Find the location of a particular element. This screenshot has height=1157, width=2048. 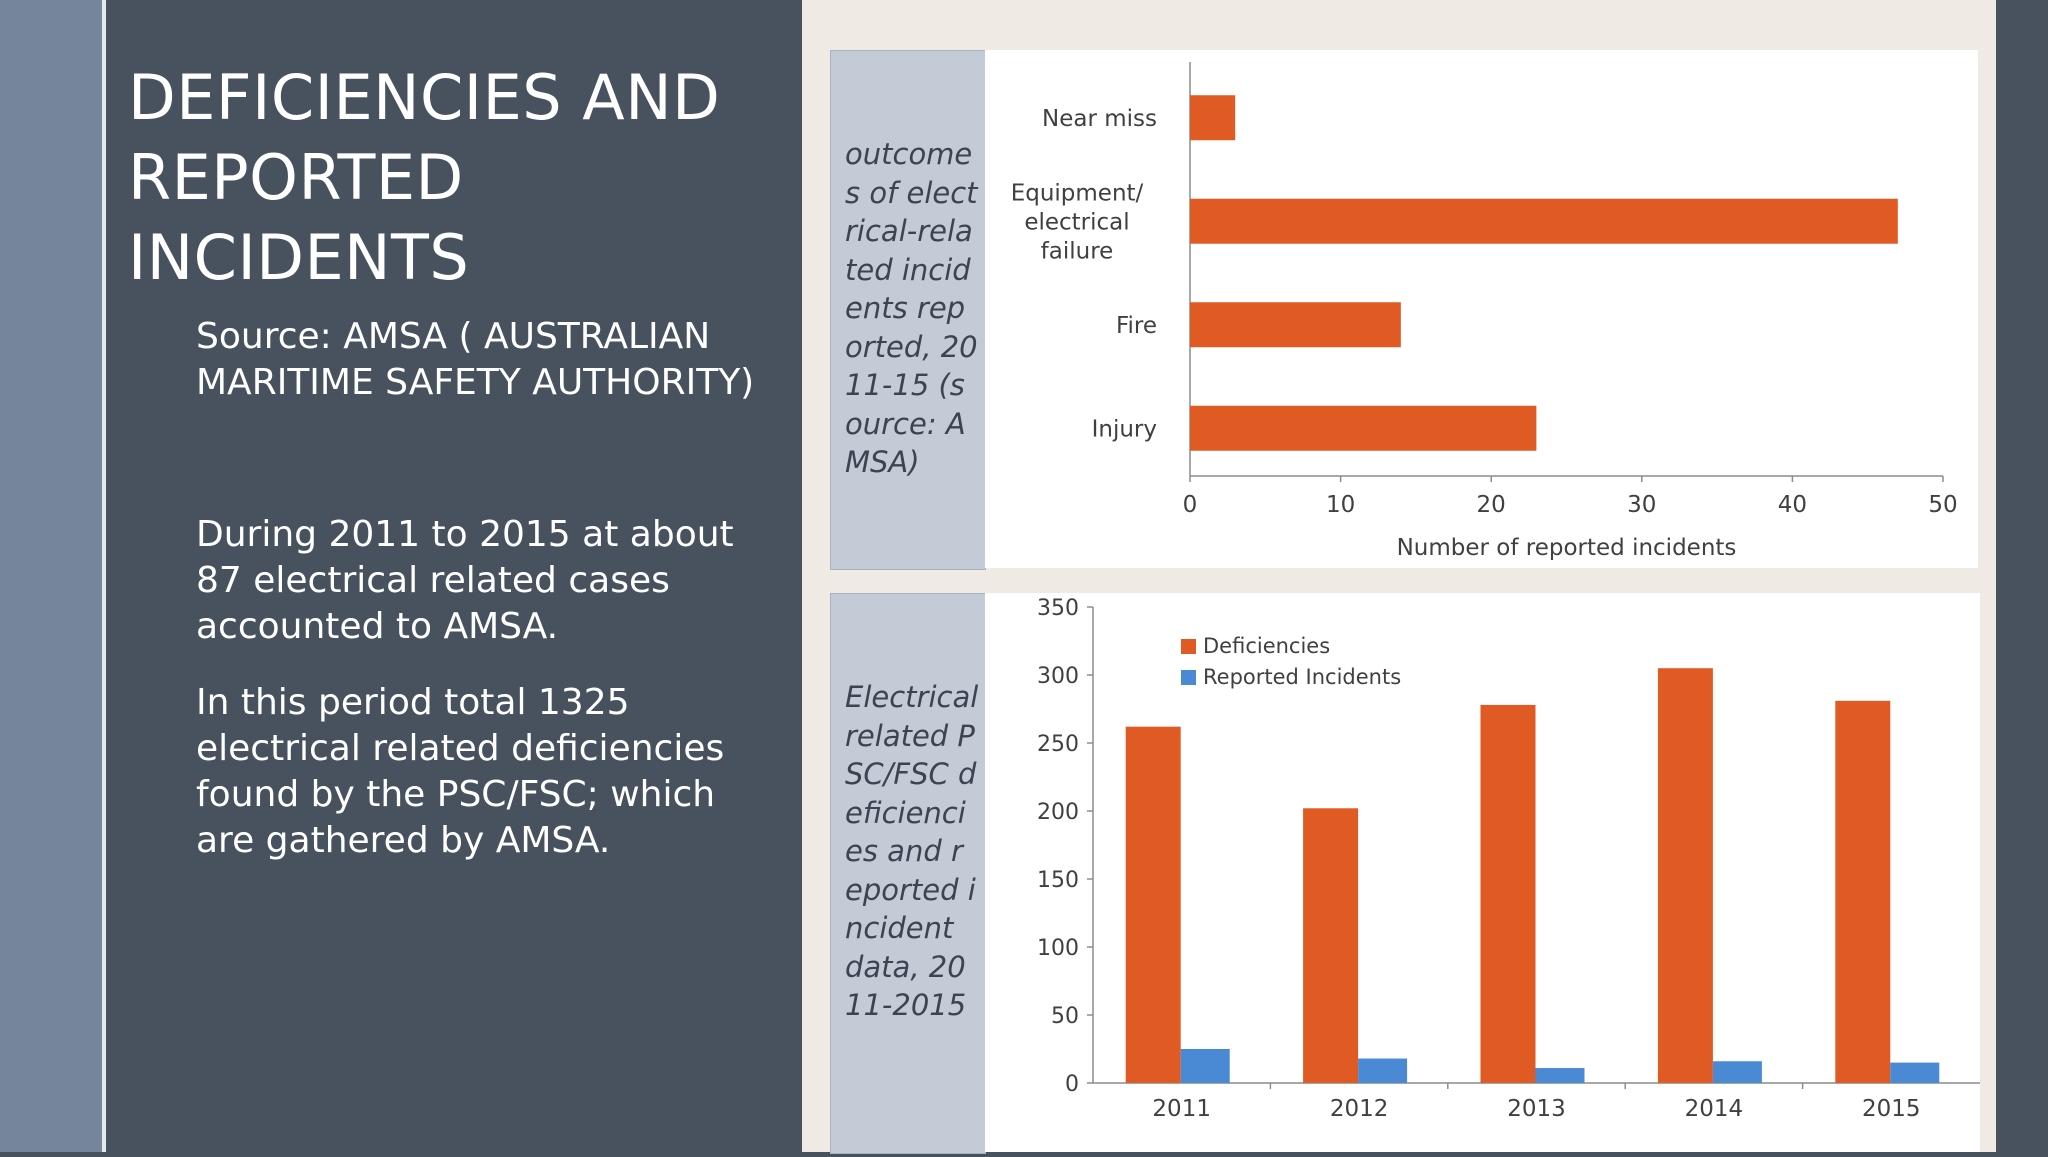

x-axis-label: Number of reported incidents is located at coordinates (1567, 548).